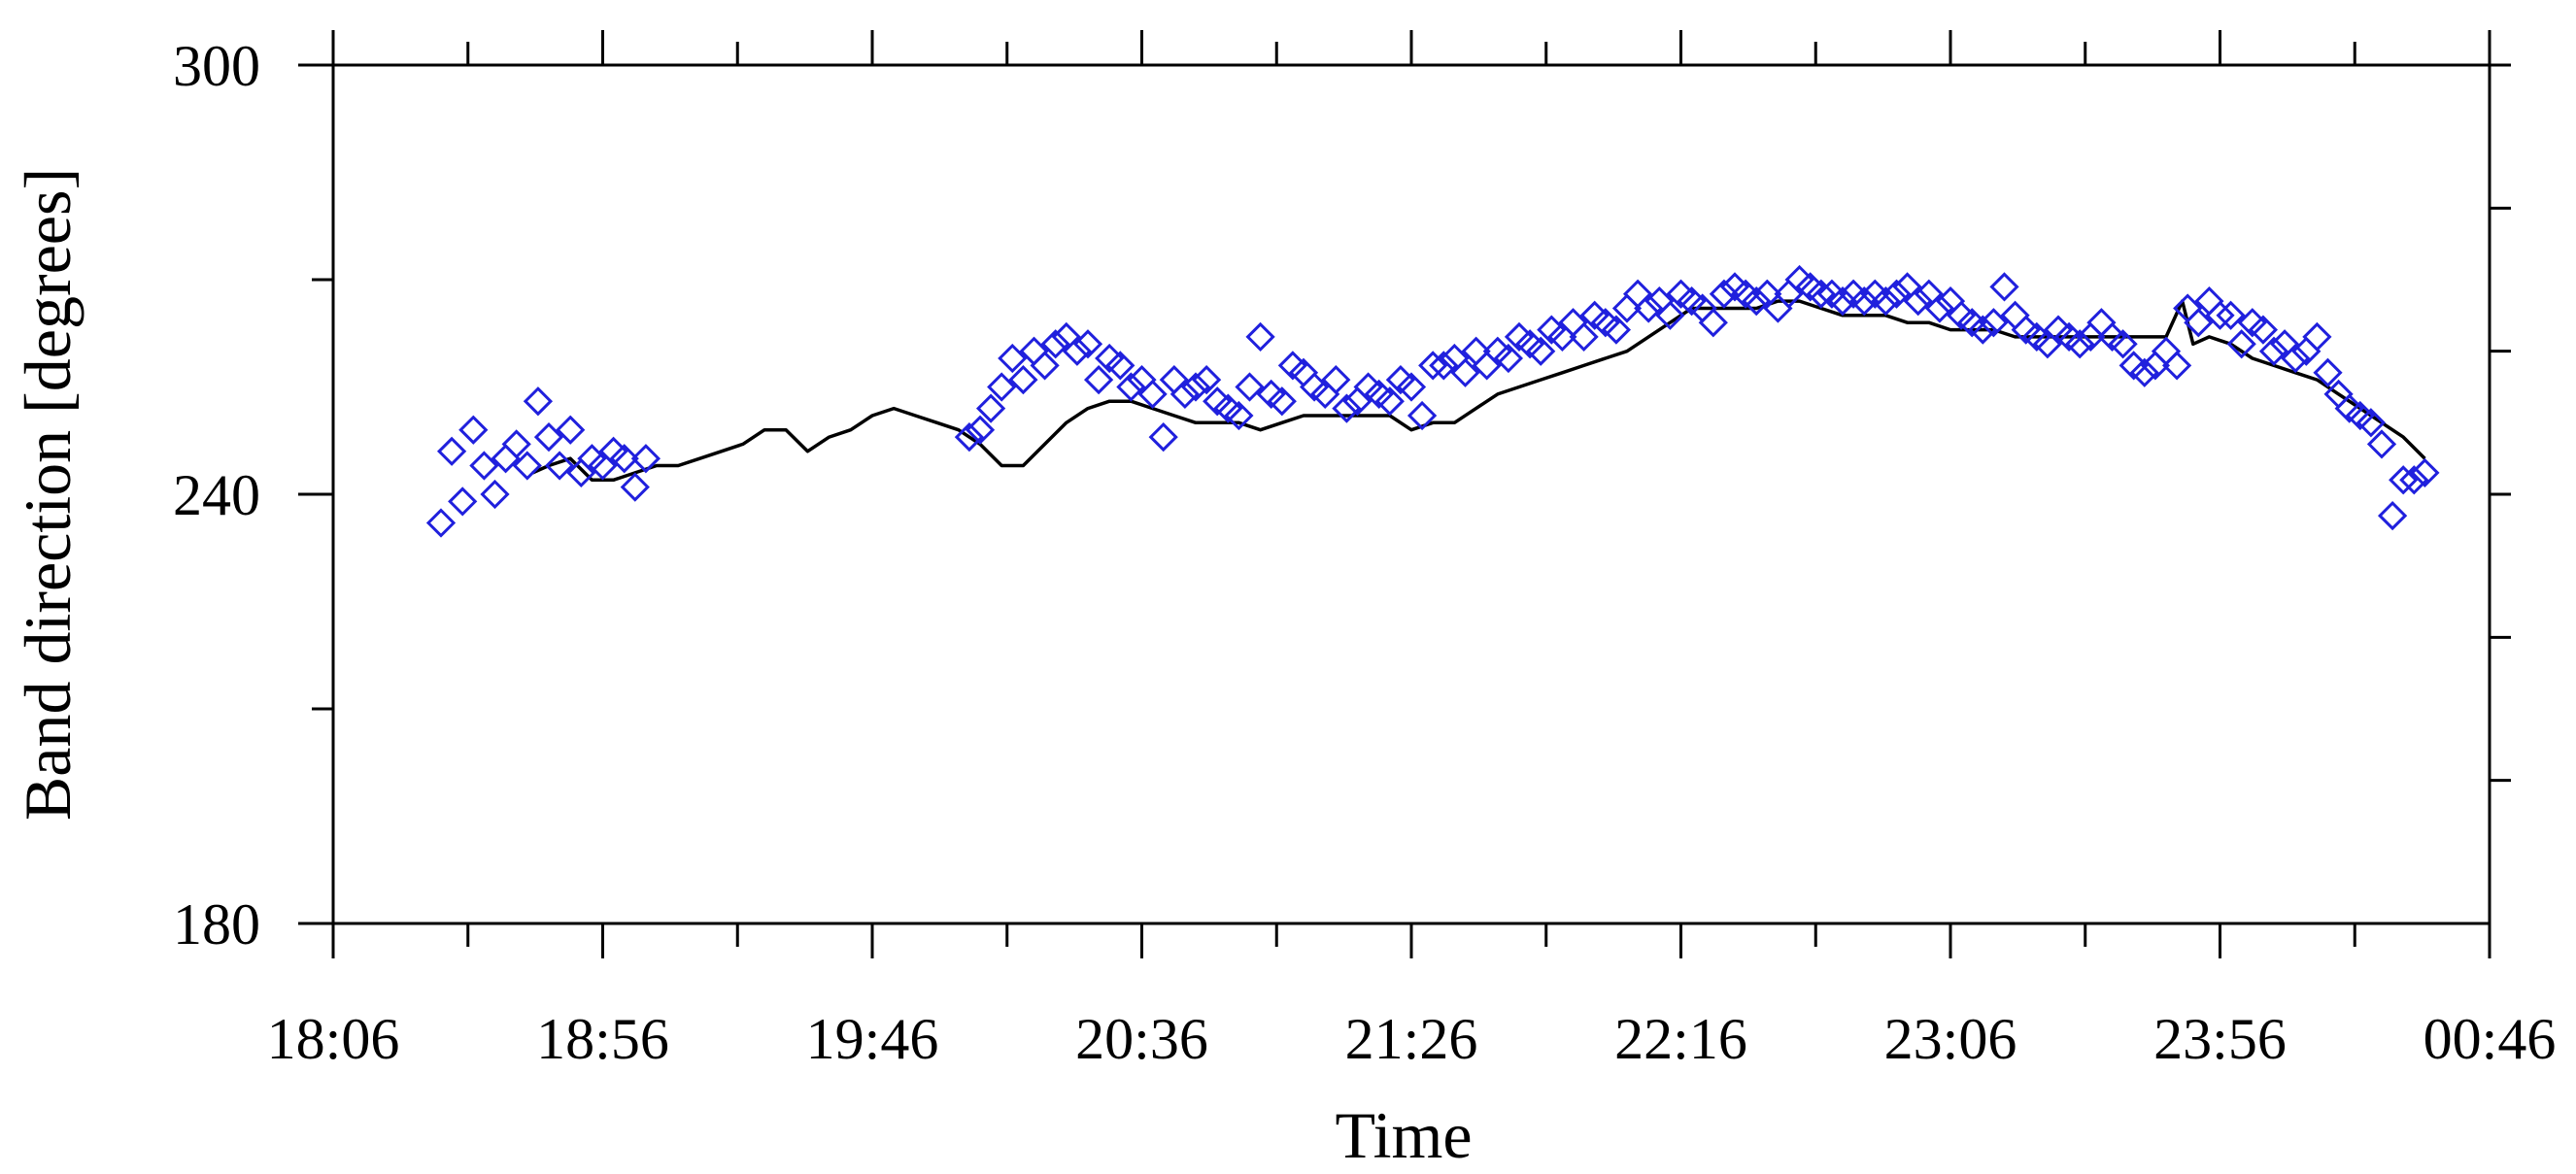 This screenshot has height=1174, width=2576. What do you see at coordinates (216, 495) in the screenshot?
I see `y-tick-label: 240` at bounding box center [216, 495].